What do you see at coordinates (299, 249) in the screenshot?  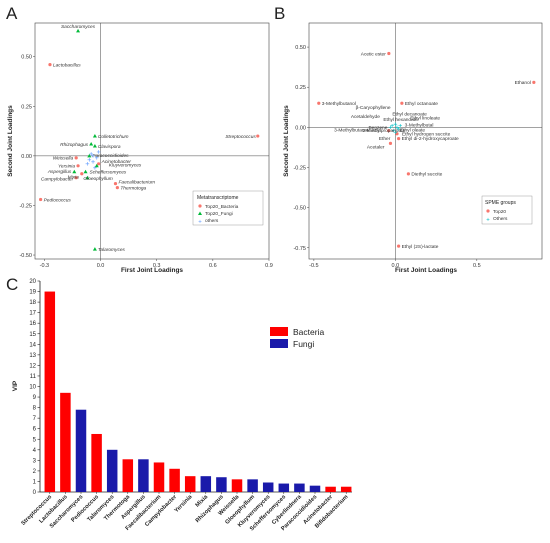 I see `panel-b-ytick-label: -0.75` at bounding box center [299, 249].